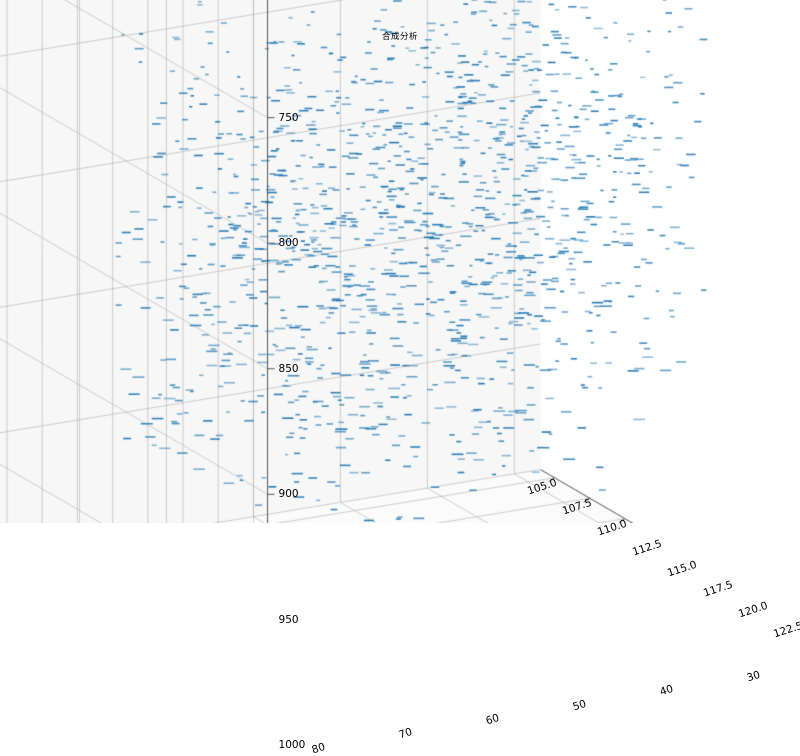 This screenshot has height=756, width=800. I want to click on x-tick-label-5: 117.5, so click(717, 589).